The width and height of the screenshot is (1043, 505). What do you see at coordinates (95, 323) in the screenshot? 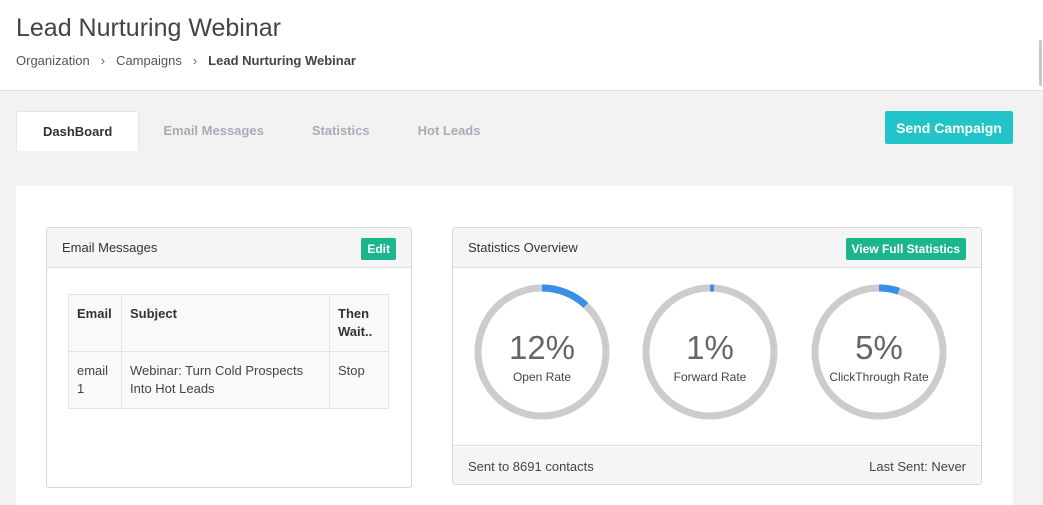
I see `column-header-email: Email` at bounding box center [95, 323].